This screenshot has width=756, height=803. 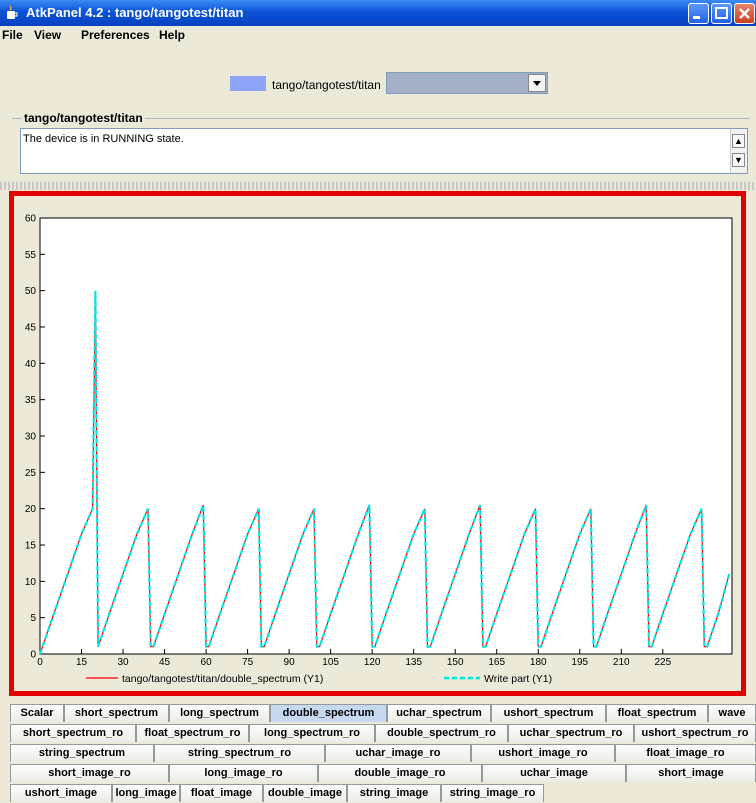 What do you see at coordinates (31, 473) in the screenshot?
I see `y-tick-label: 25` at bounding box center [31, 473].